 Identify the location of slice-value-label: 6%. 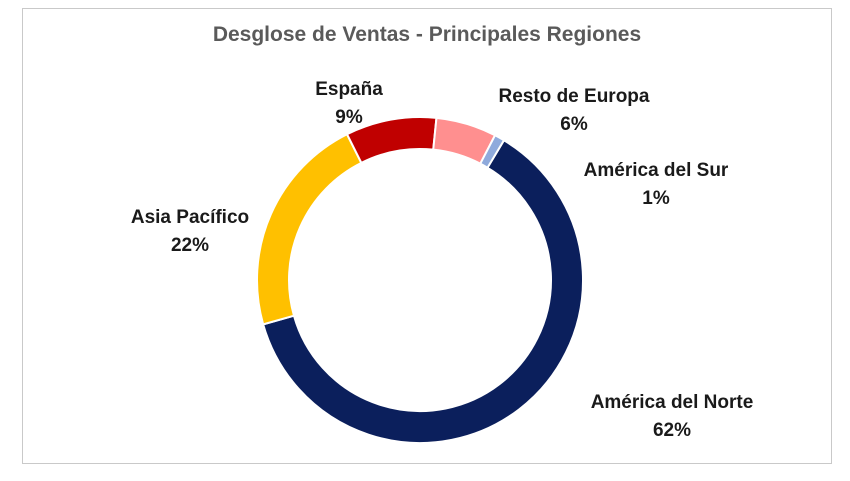
(574, 124).